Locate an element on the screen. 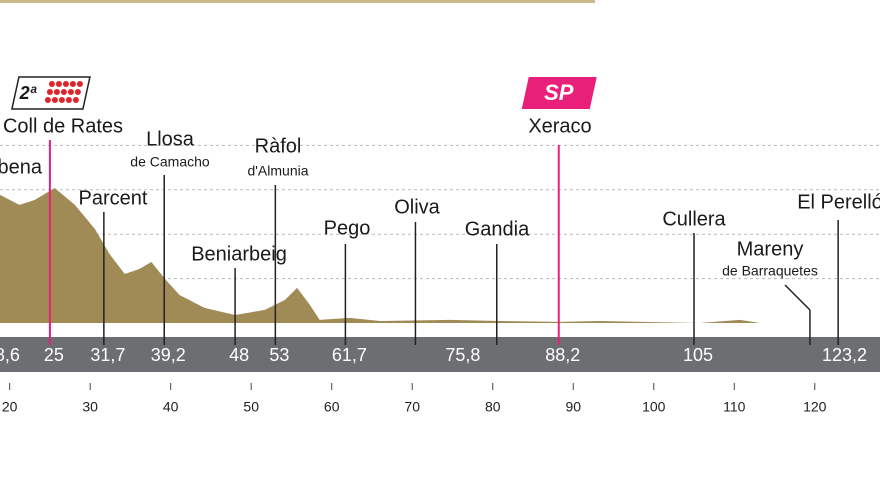 This screenshot has height=495, width=880. leader-line is located at coordinates (797, 297).